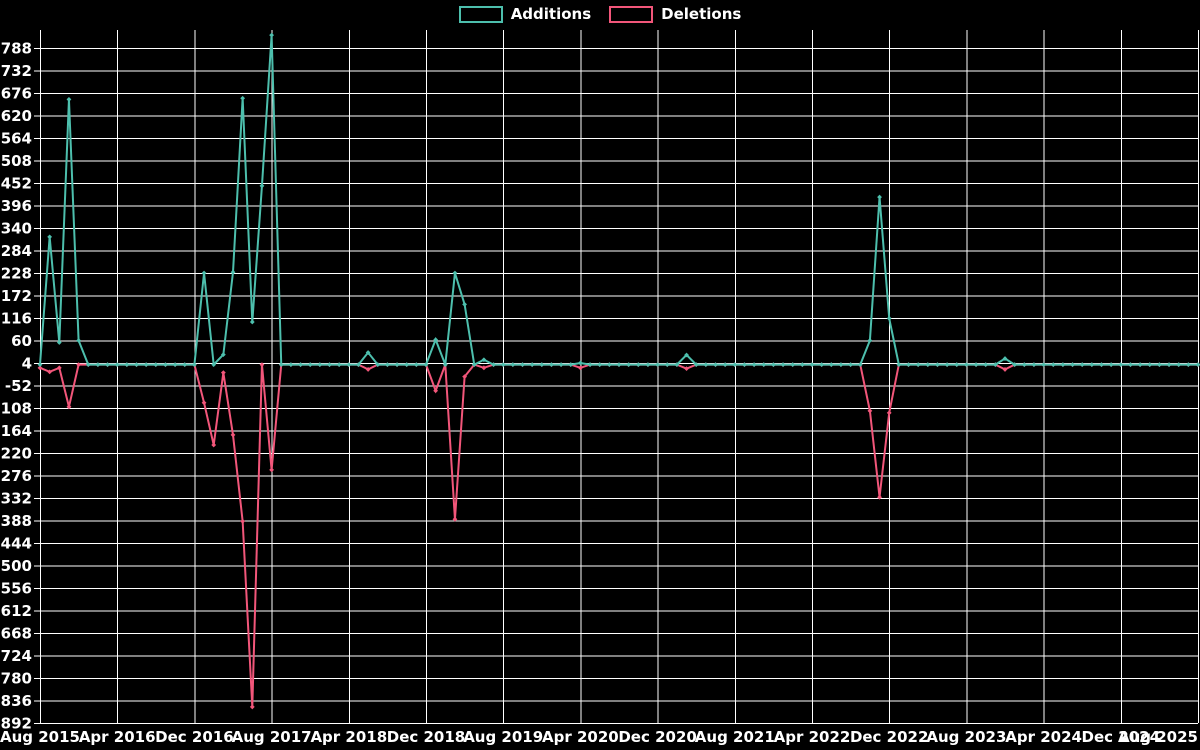  Describe the element at coordinates (631, 14) in the screenshot. I see `deletions-swatch-icon` at that location.